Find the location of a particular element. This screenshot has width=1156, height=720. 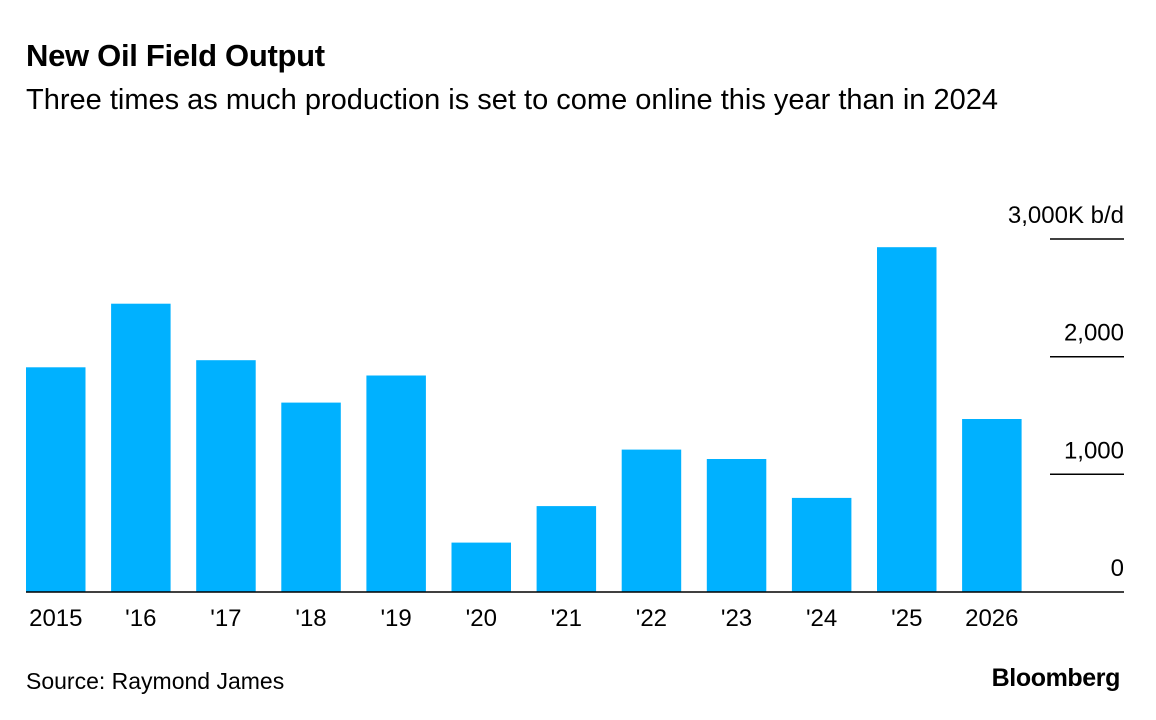

bloomberg-logo: Bloomberg is located at coordinates (1056, 678).